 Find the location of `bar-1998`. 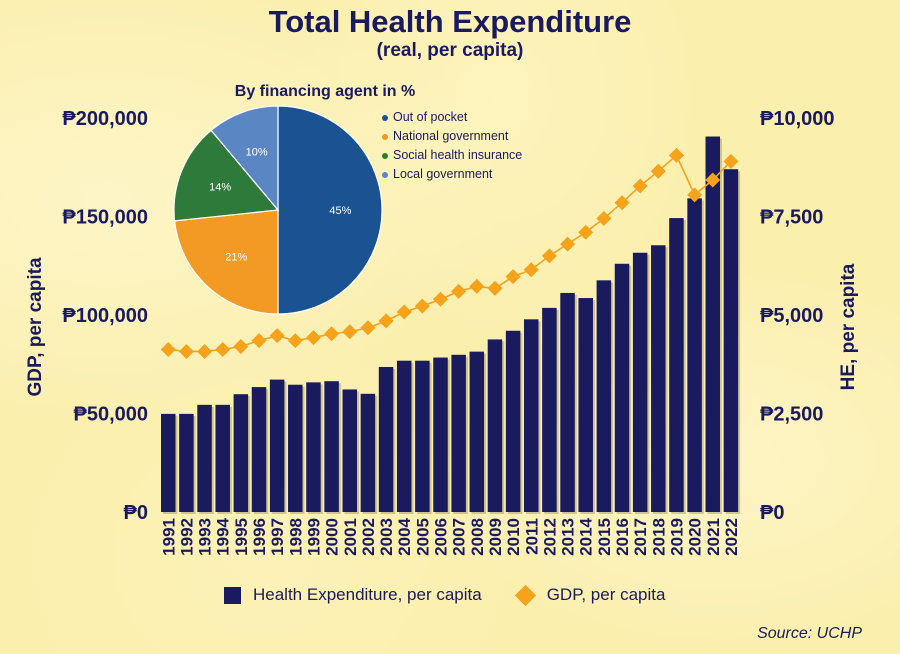

bar-1998 is located at coordinates (295, 448).